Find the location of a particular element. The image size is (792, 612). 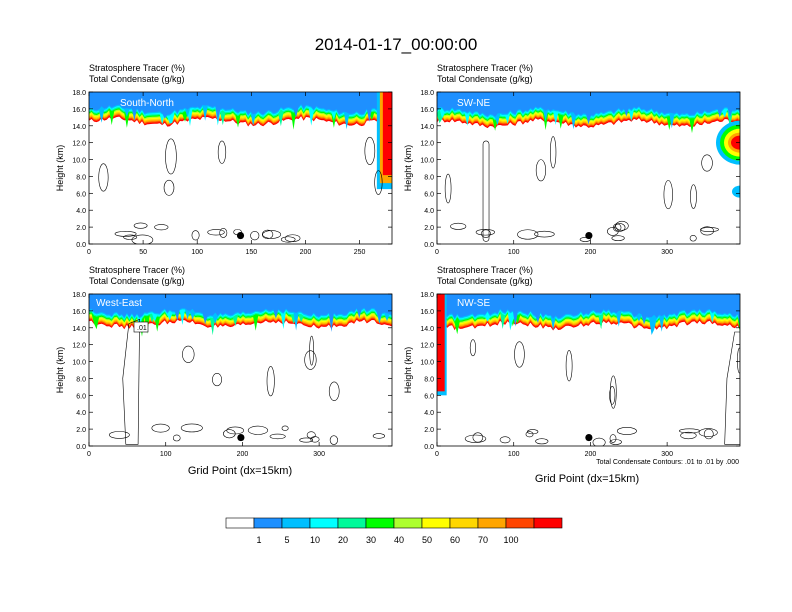

y-tick-label: 4.0 is located at coordinates (81, 413).